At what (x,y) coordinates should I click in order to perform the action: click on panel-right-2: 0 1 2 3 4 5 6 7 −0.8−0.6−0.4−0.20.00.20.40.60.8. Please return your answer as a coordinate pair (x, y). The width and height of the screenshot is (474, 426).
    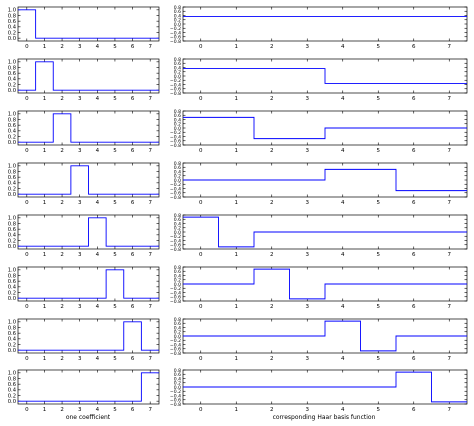
    Looking at the image, I should click on (319, 79).